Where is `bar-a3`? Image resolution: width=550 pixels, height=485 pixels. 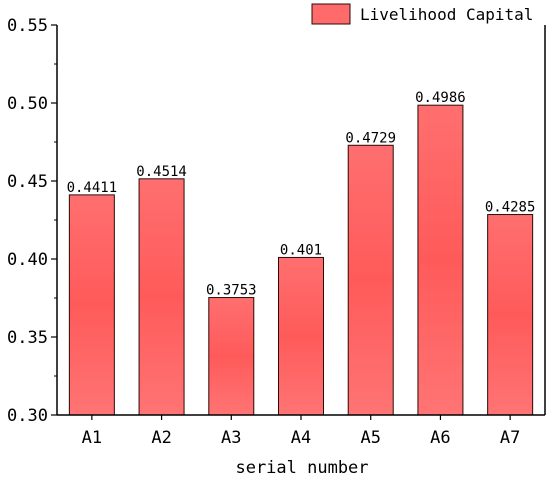 bar-a3 is located at coordinates (231, 356).